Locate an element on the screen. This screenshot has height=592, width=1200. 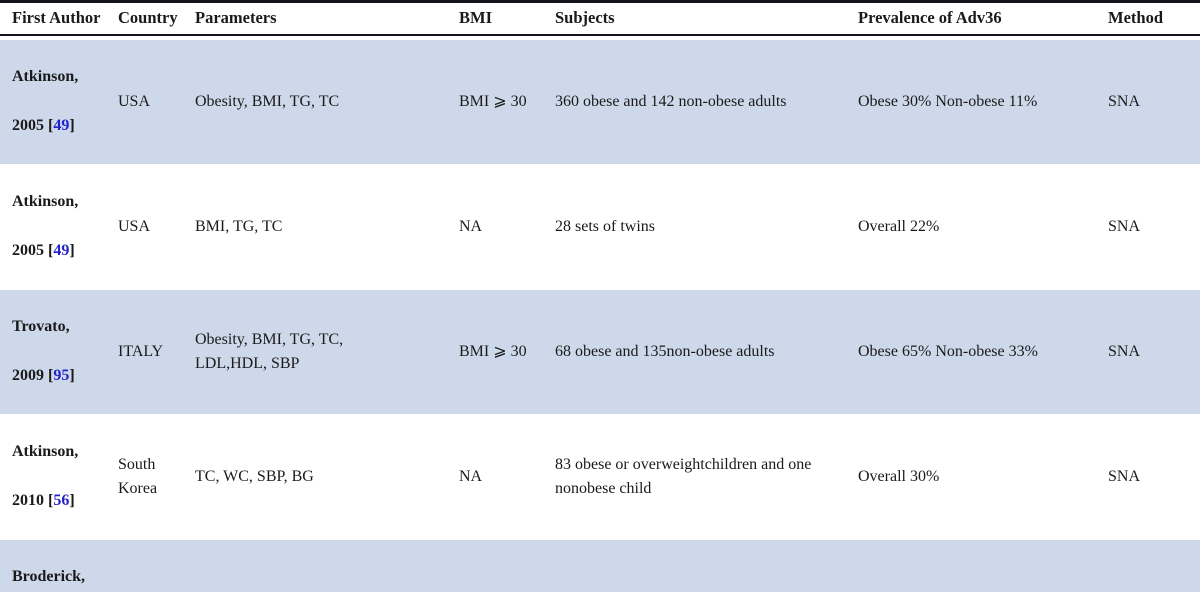
author-name: Broderick, is located at coordinates (49, 576).